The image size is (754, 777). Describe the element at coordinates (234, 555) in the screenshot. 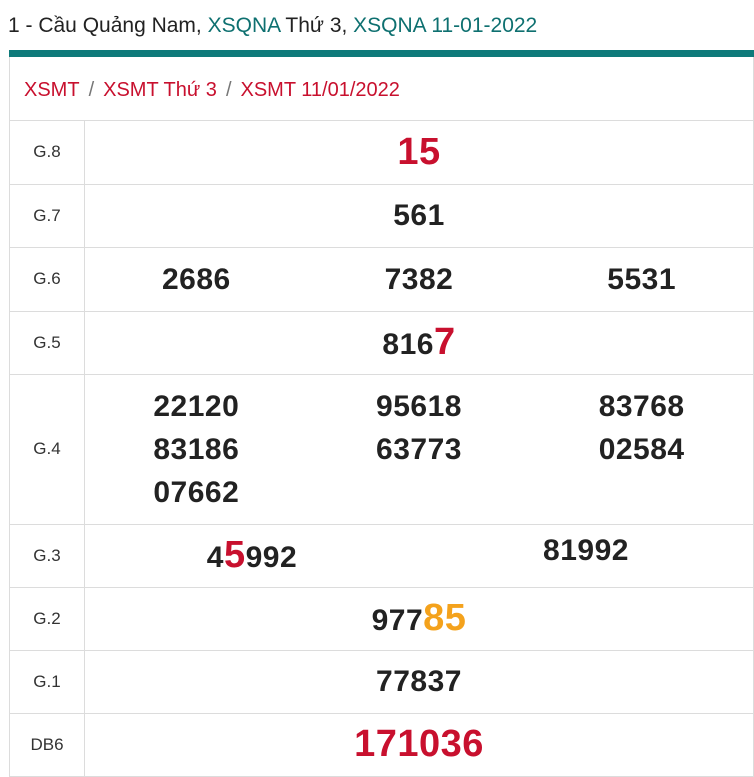

I see `number-highlight: 5` at that location.